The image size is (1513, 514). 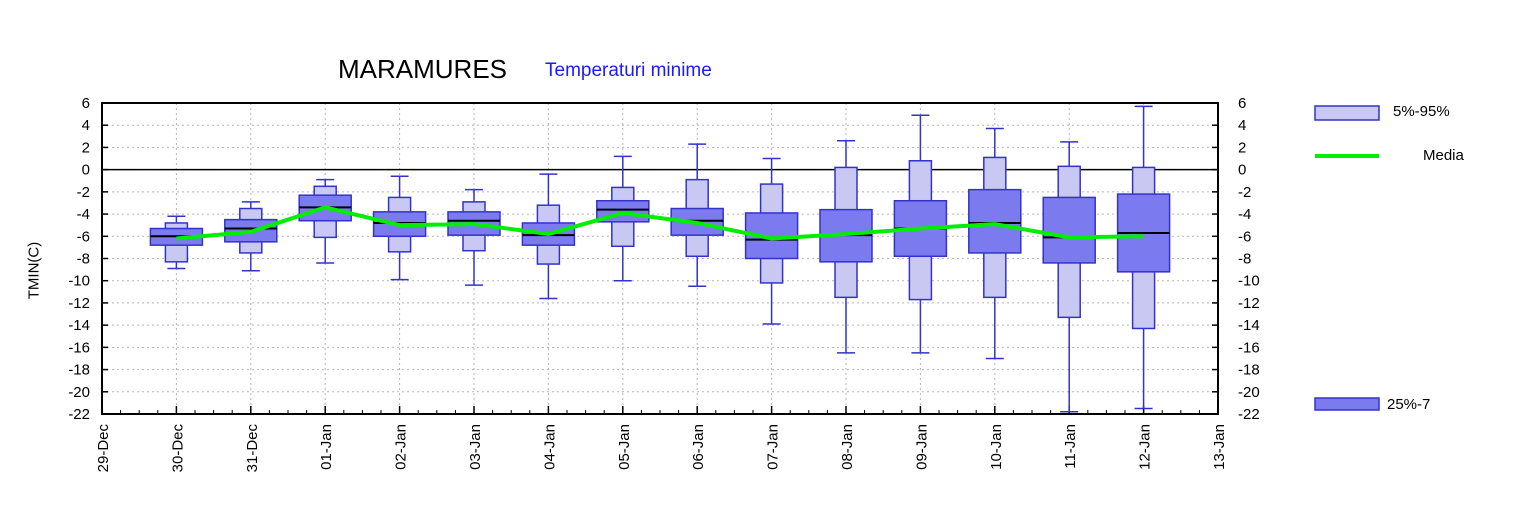 I want to click on chart-subtitle: Temperaturi minime, so click(x=628, y=70).